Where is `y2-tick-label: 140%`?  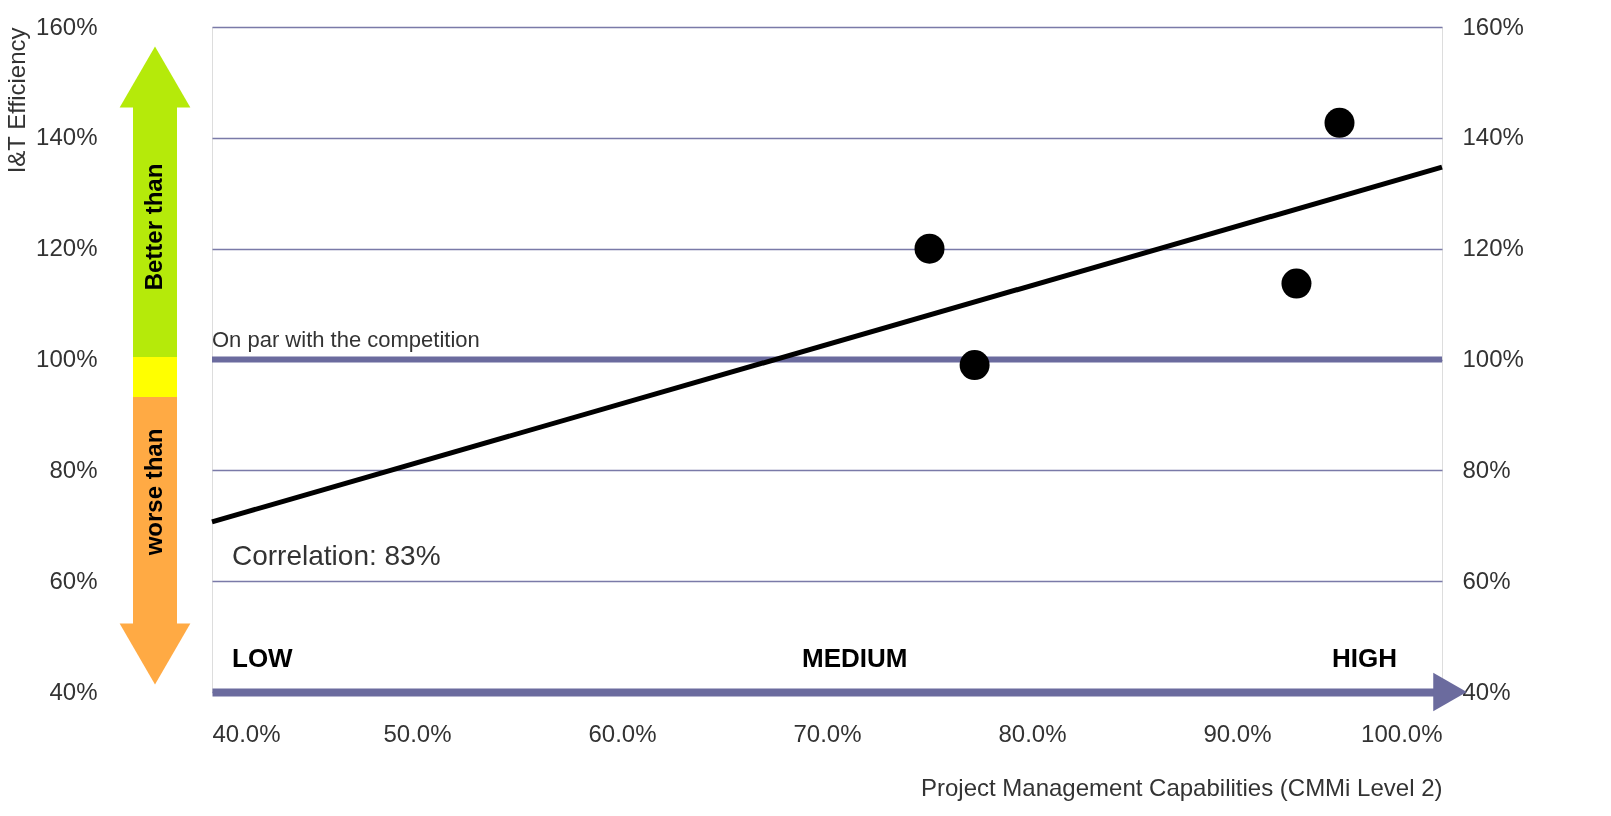 y2-tick-label: 140% is located at coordinates (1493, 137).